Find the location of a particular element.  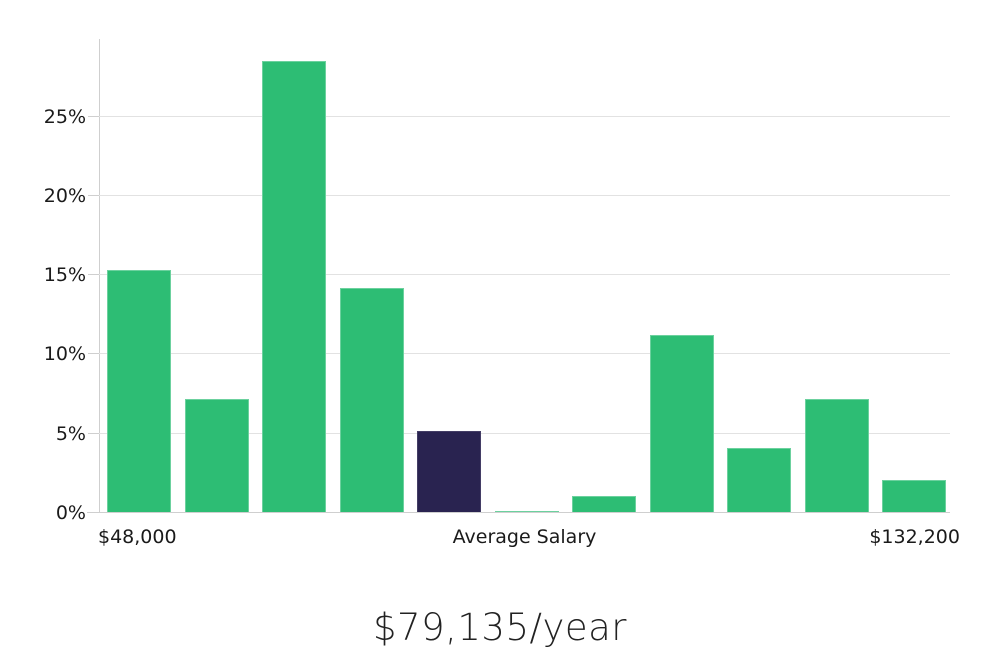

y-axis-tick-label: 20% is located at coordinates (64, 195).